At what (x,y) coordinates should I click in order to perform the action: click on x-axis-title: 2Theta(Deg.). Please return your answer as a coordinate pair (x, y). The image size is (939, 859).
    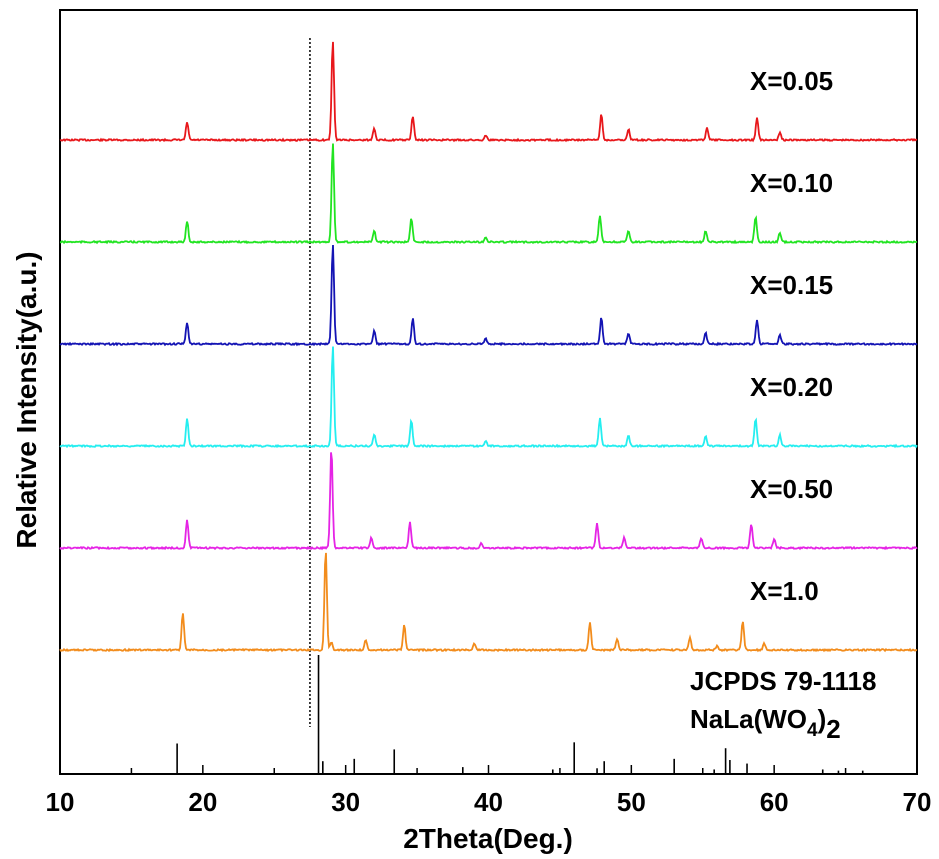
    Looking at the image, I should click on (488, 838).